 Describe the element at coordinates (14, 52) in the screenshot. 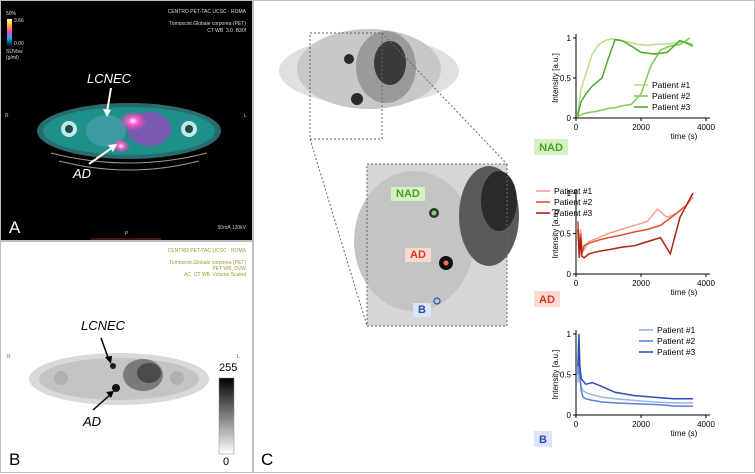

I see `units-label: SUVbw` at that location.